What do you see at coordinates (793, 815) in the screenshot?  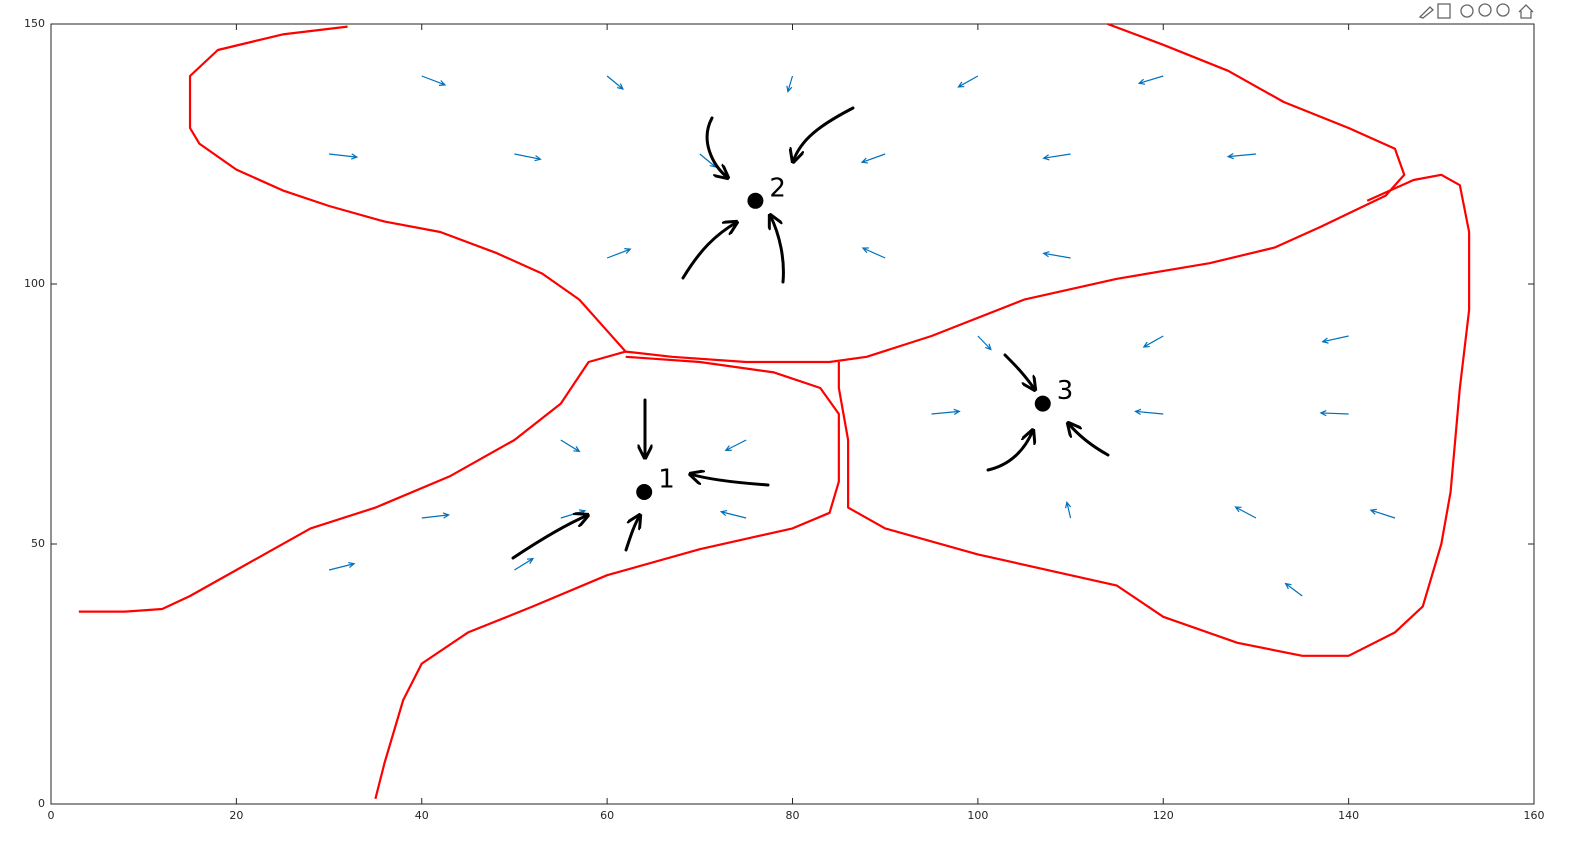 I see `x-tick-label: 80` at bounding box center [793, 815].